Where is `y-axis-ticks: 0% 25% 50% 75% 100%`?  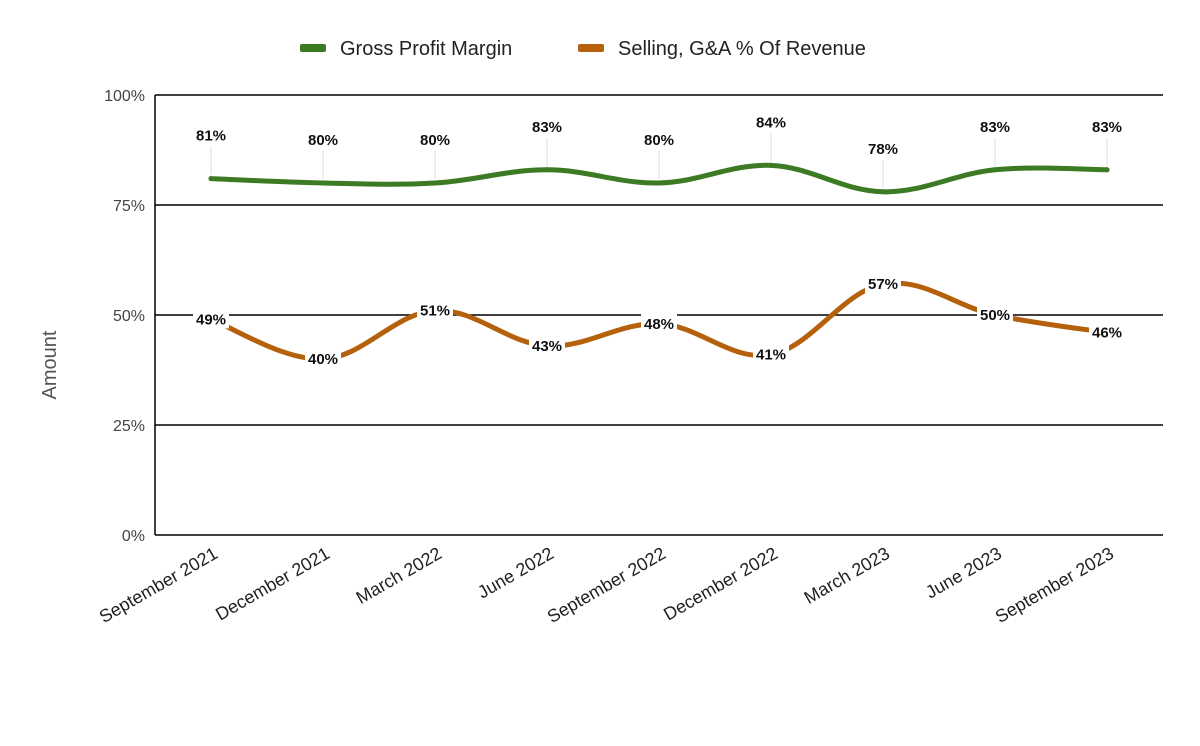 y-axis-ticks: 0% 25% 50% 75% 100% is located at coordinates (124, 316).